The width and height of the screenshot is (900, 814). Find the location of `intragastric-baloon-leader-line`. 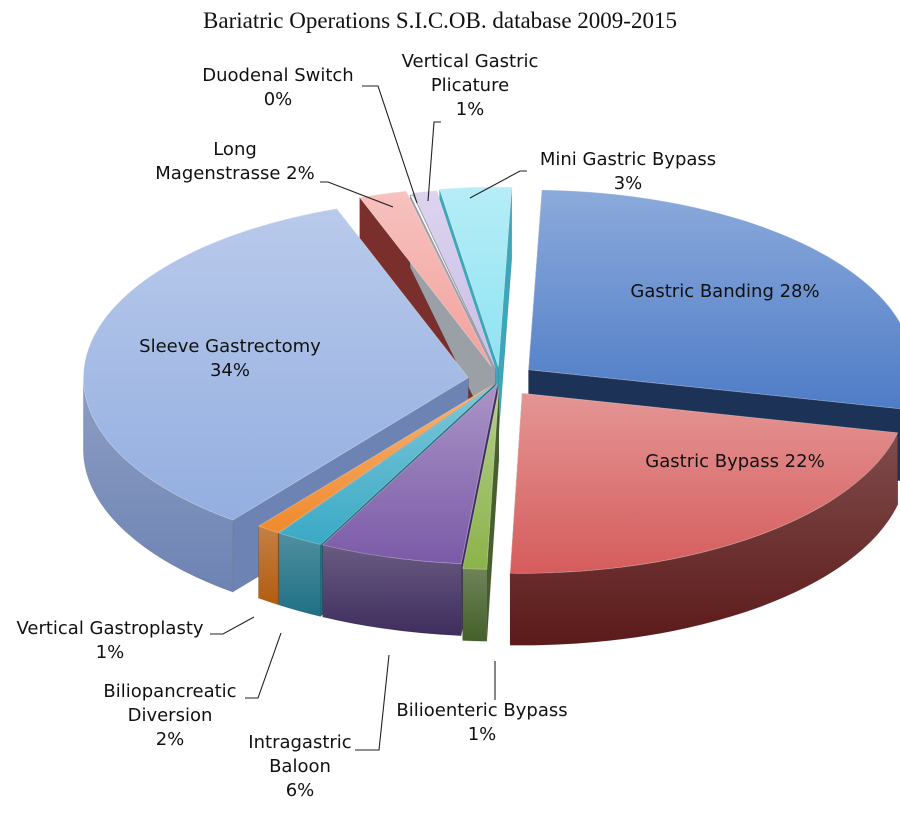

intragastric-baloon-leader-line is located at coordinates (372, 702).